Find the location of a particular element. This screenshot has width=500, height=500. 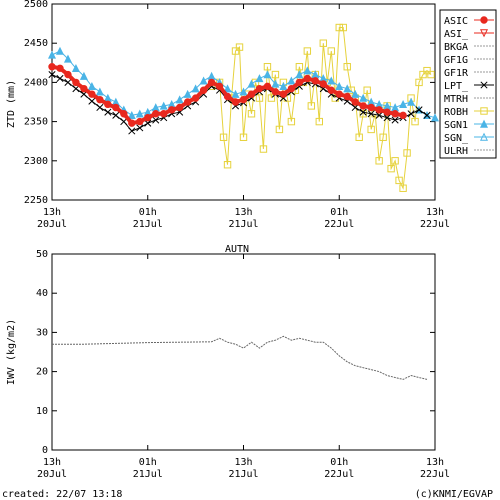

y-tick-label: 30 is located at coordinates (42, 332).